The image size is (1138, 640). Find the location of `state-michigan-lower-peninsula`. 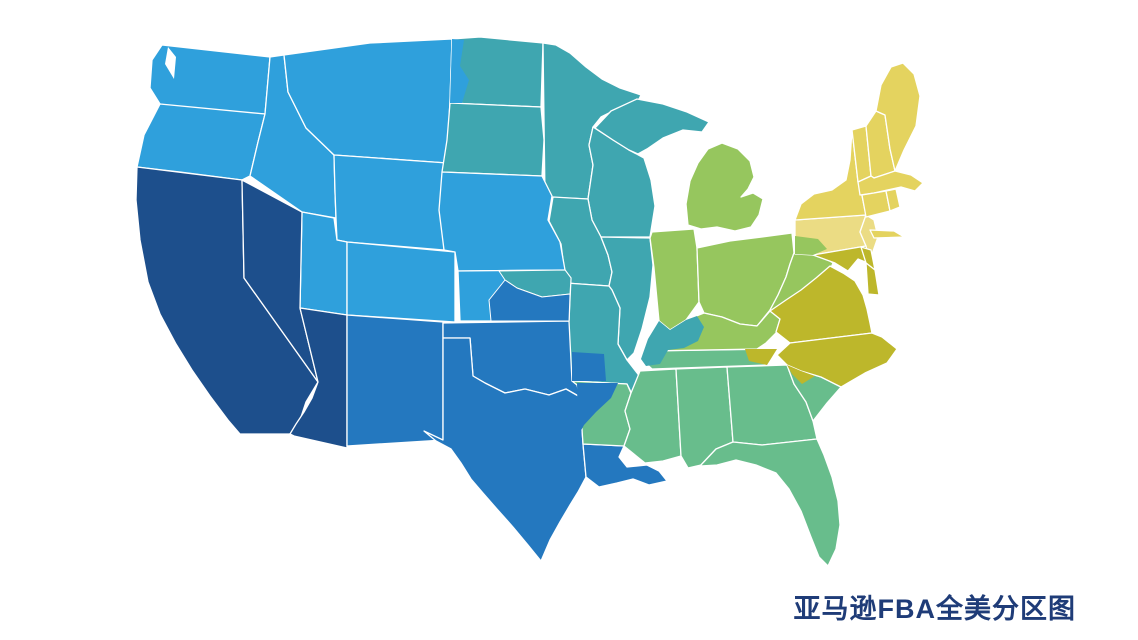

state-michigan-lower-peninsula is located at coordinates (724, 187).